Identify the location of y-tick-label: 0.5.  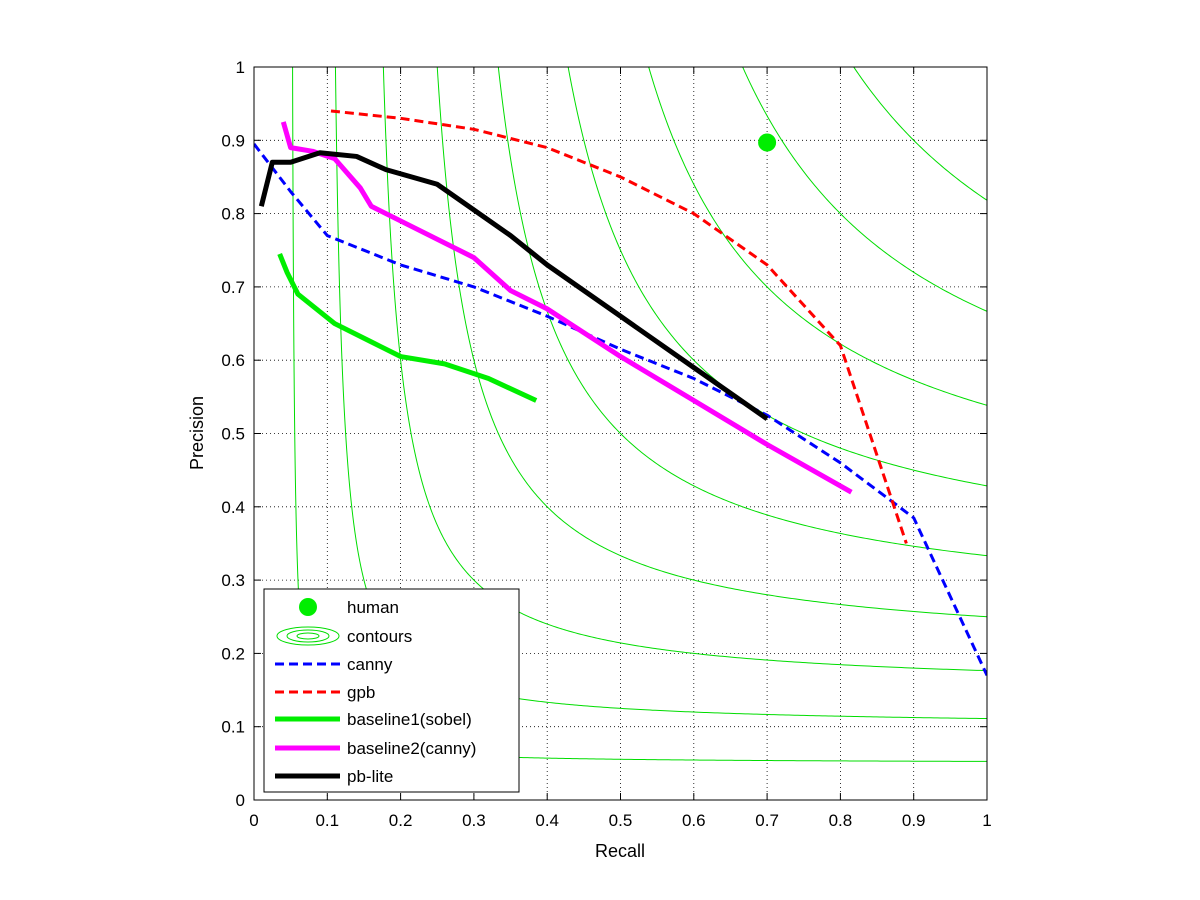
(233, 434).